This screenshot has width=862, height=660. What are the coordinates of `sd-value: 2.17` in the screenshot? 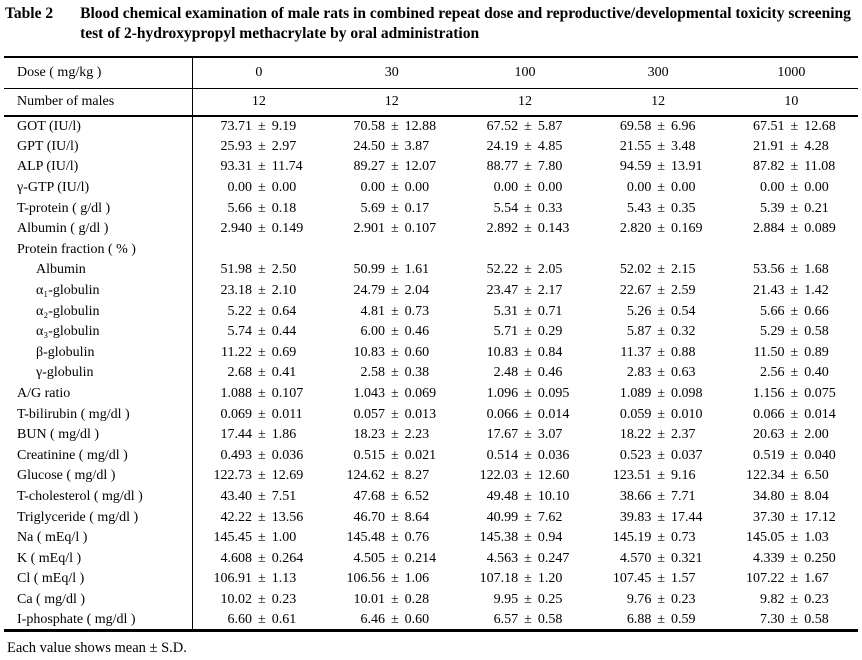 It's located at (550, 291).